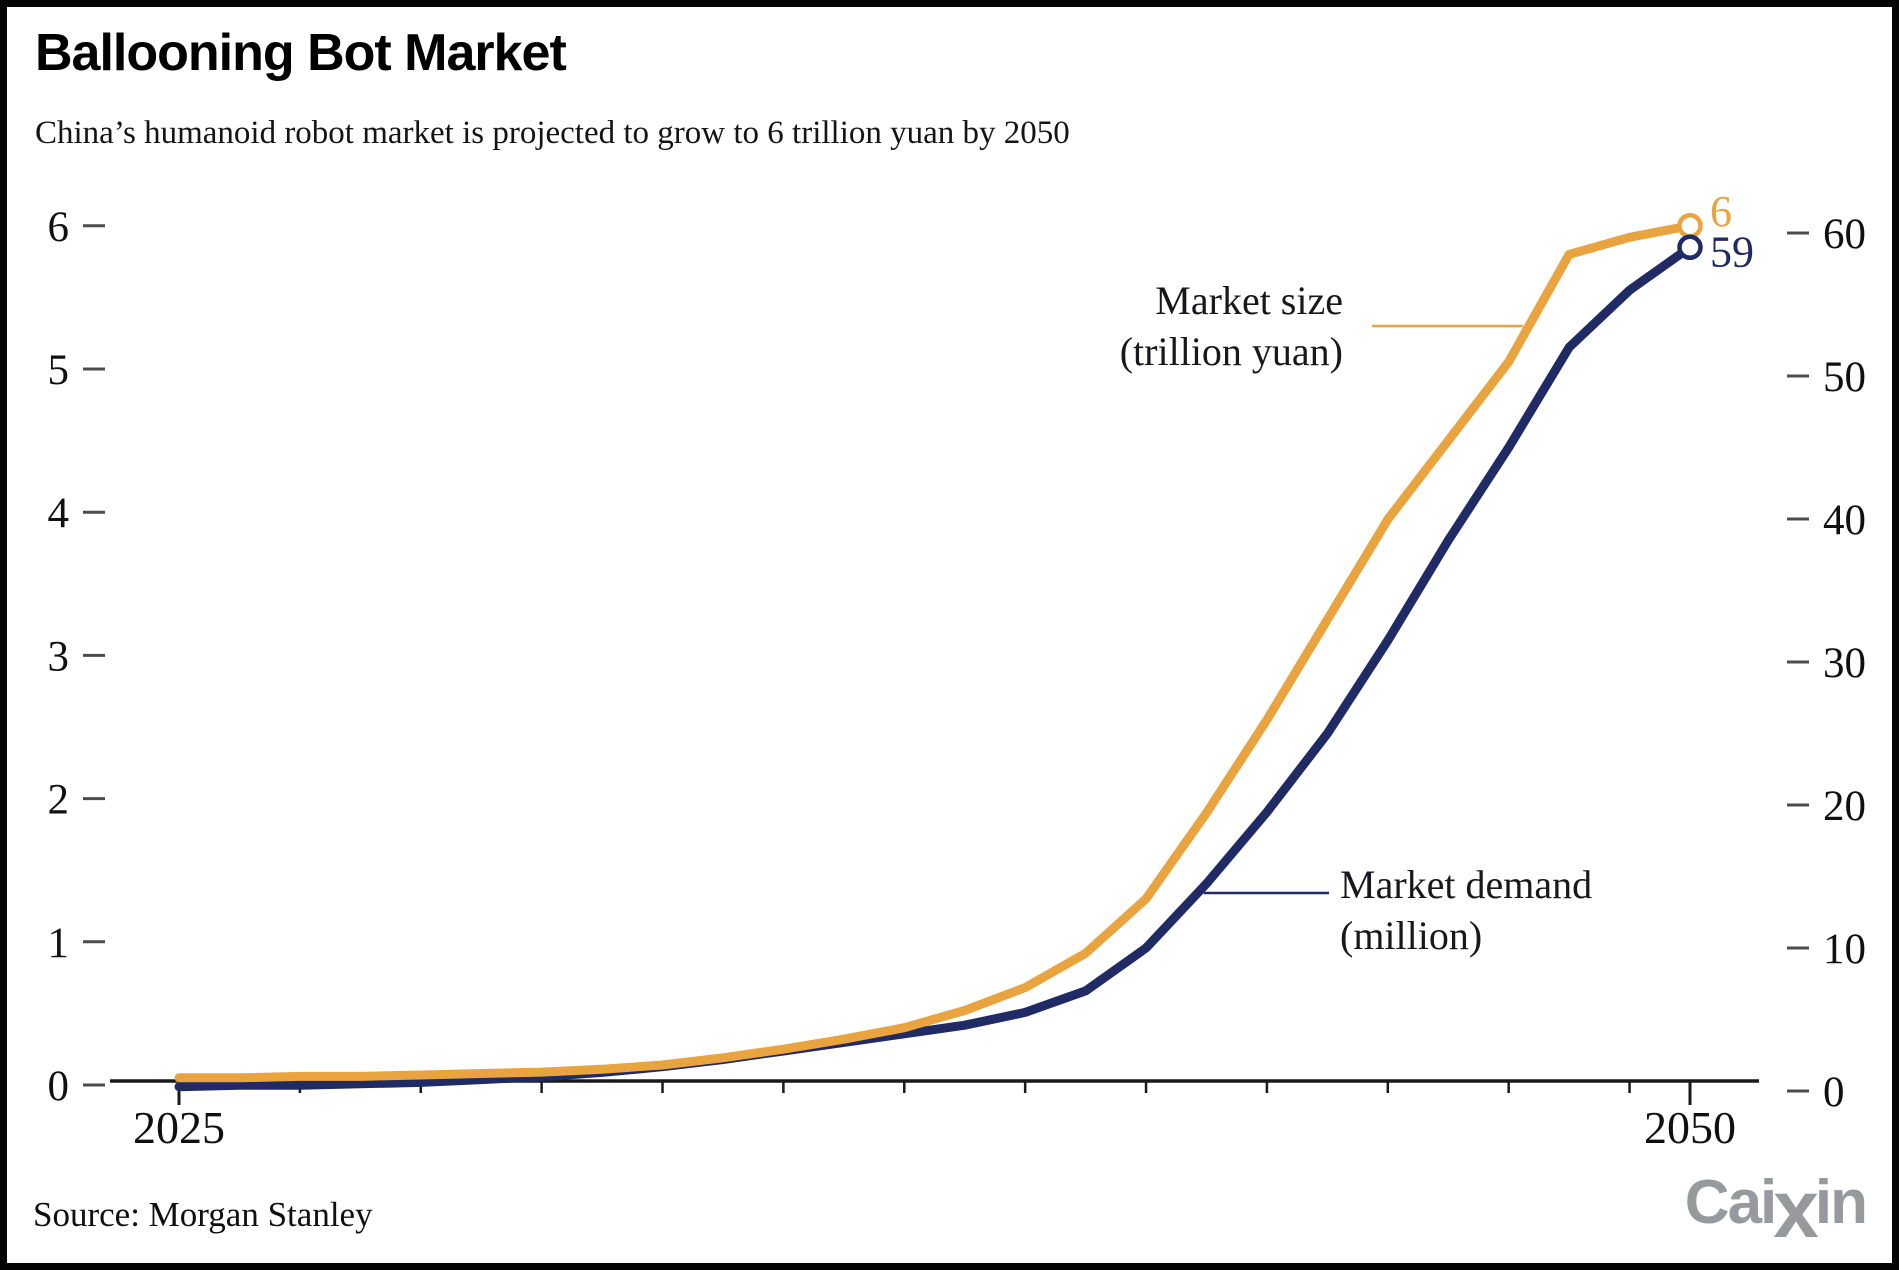 The image size is (1899, 1270). I want to click on left-tick-label: 2, so click(59, 800).